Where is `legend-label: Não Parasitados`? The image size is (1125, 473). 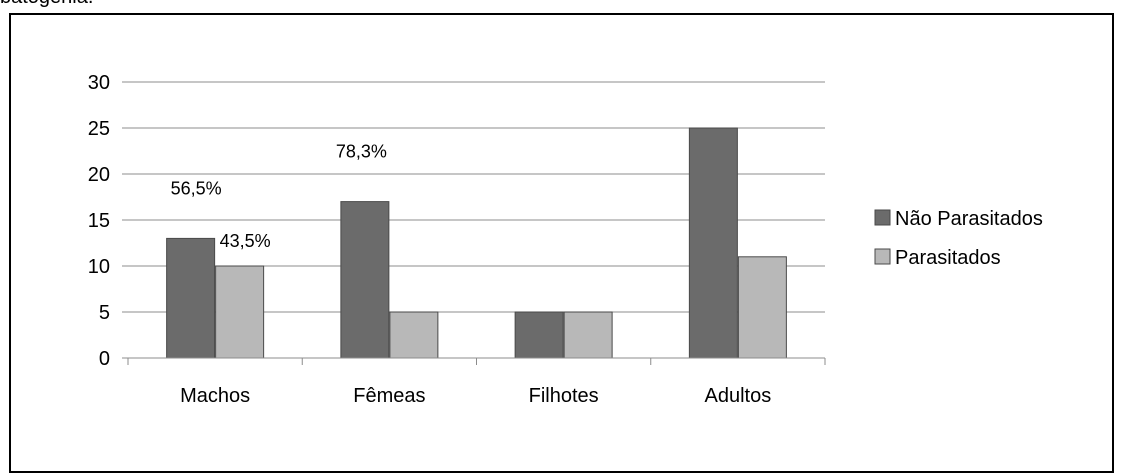
legend-label: Não Parasitados is located at coordinates (969, 219).